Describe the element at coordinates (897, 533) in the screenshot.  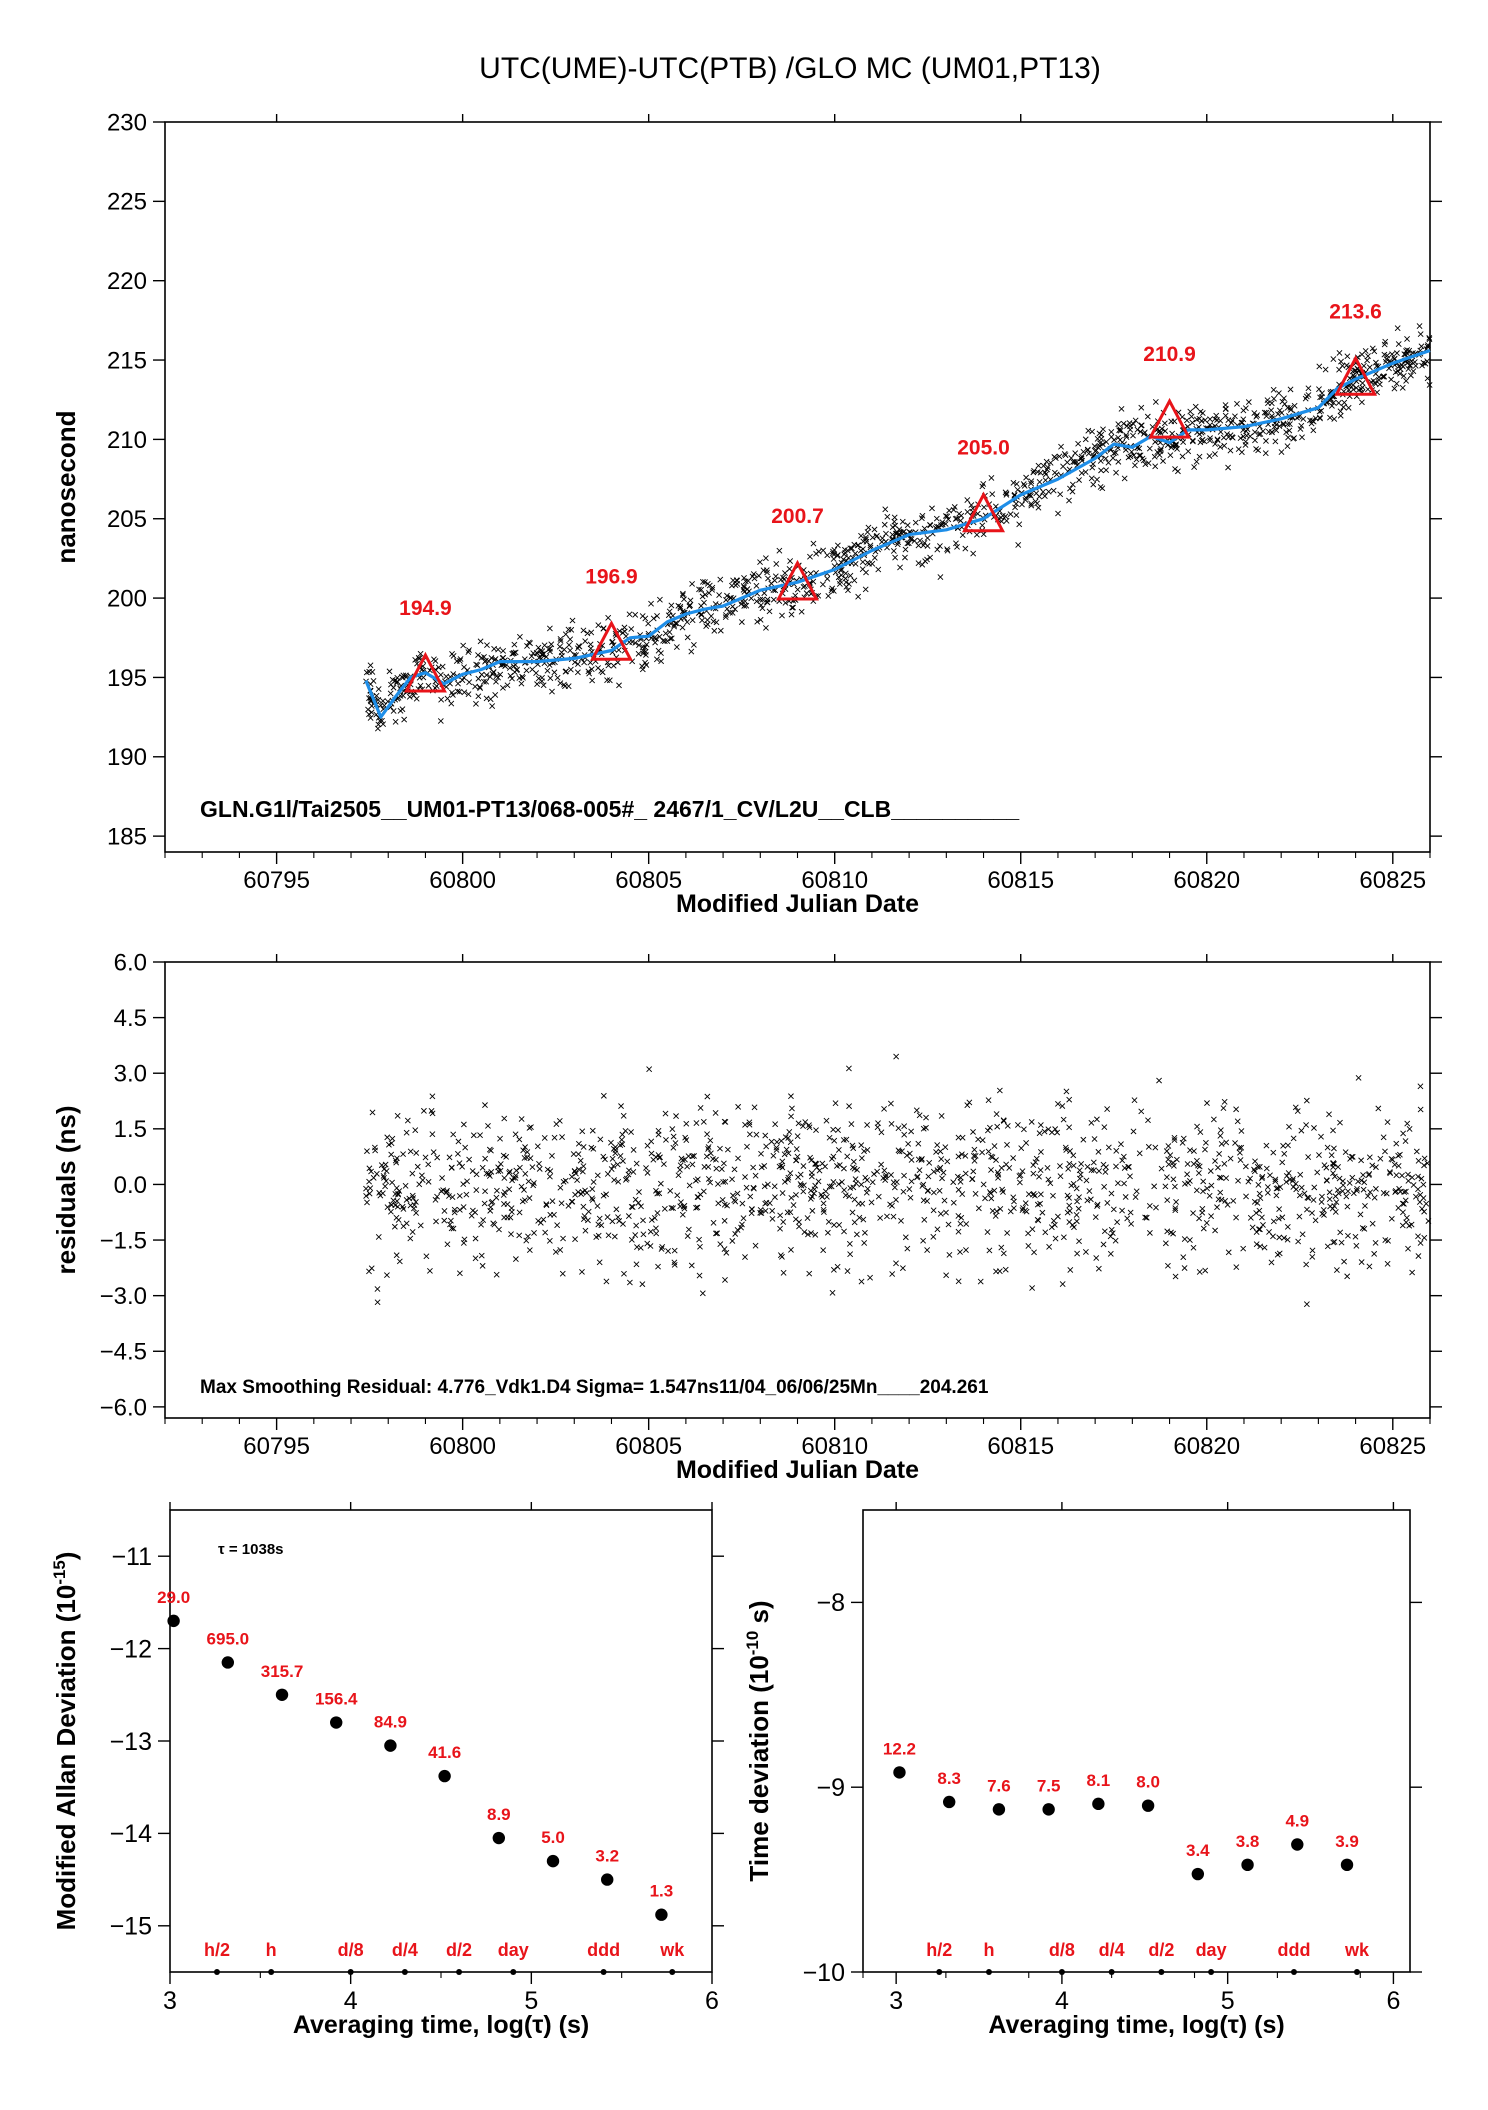
I see `smoothed-series-line` at that location.